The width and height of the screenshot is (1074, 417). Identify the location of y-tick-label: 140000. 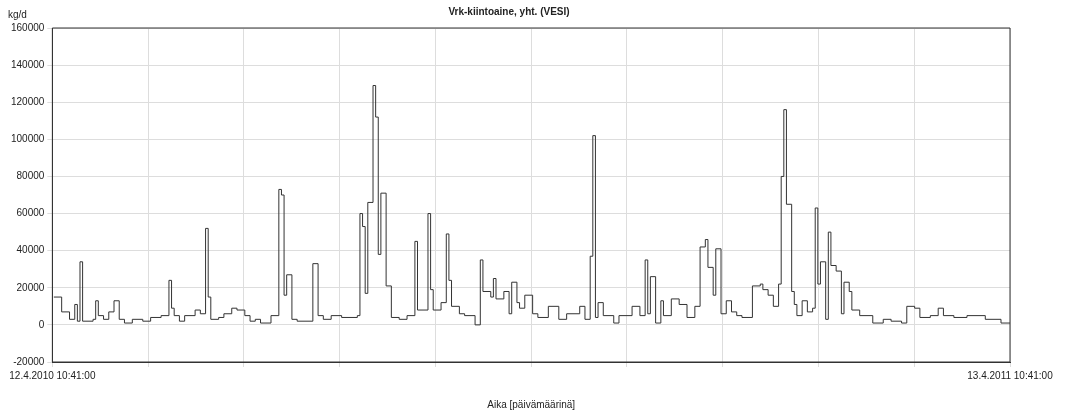
(27, 64).